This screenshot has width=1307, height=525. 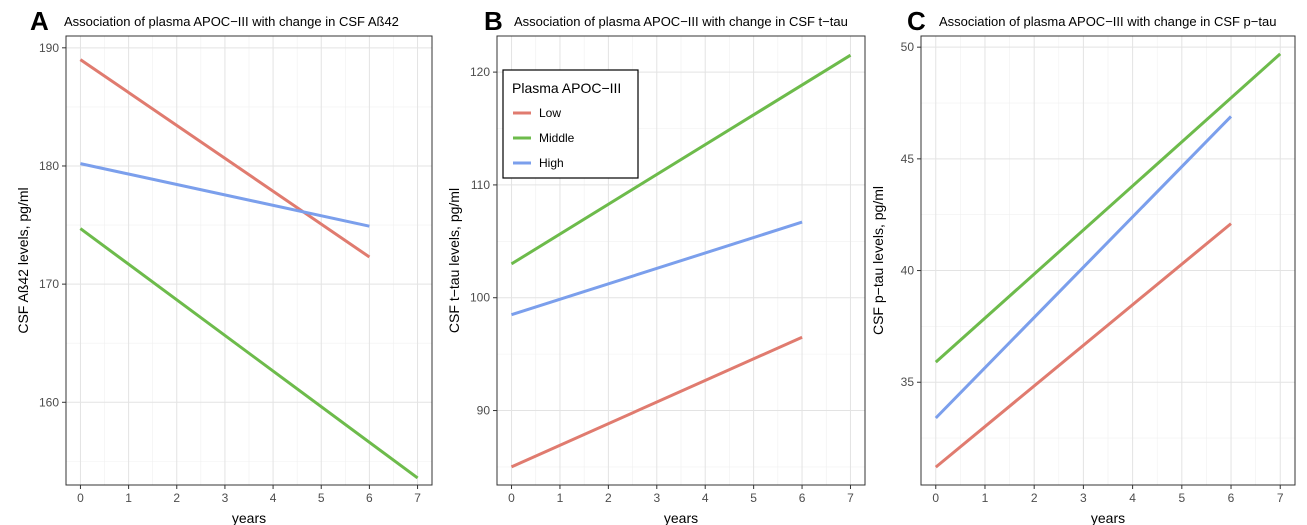 I want to click on y-tick-label-40: 40, so click(x=908, y=271).